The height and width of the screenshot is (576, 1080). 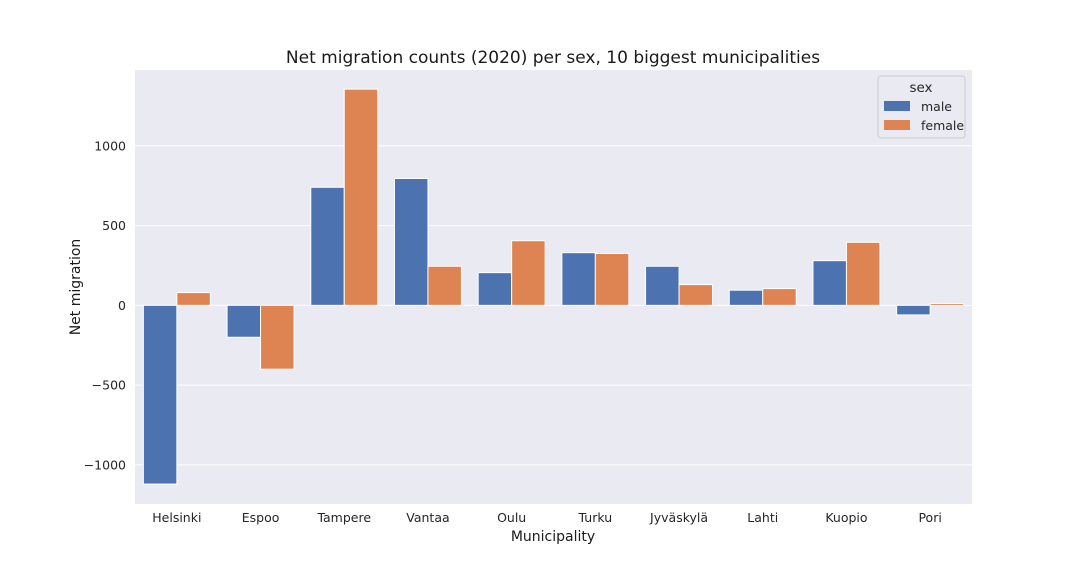 I want to click on x-tick-label: Lahti, so click(x=762, y=517).